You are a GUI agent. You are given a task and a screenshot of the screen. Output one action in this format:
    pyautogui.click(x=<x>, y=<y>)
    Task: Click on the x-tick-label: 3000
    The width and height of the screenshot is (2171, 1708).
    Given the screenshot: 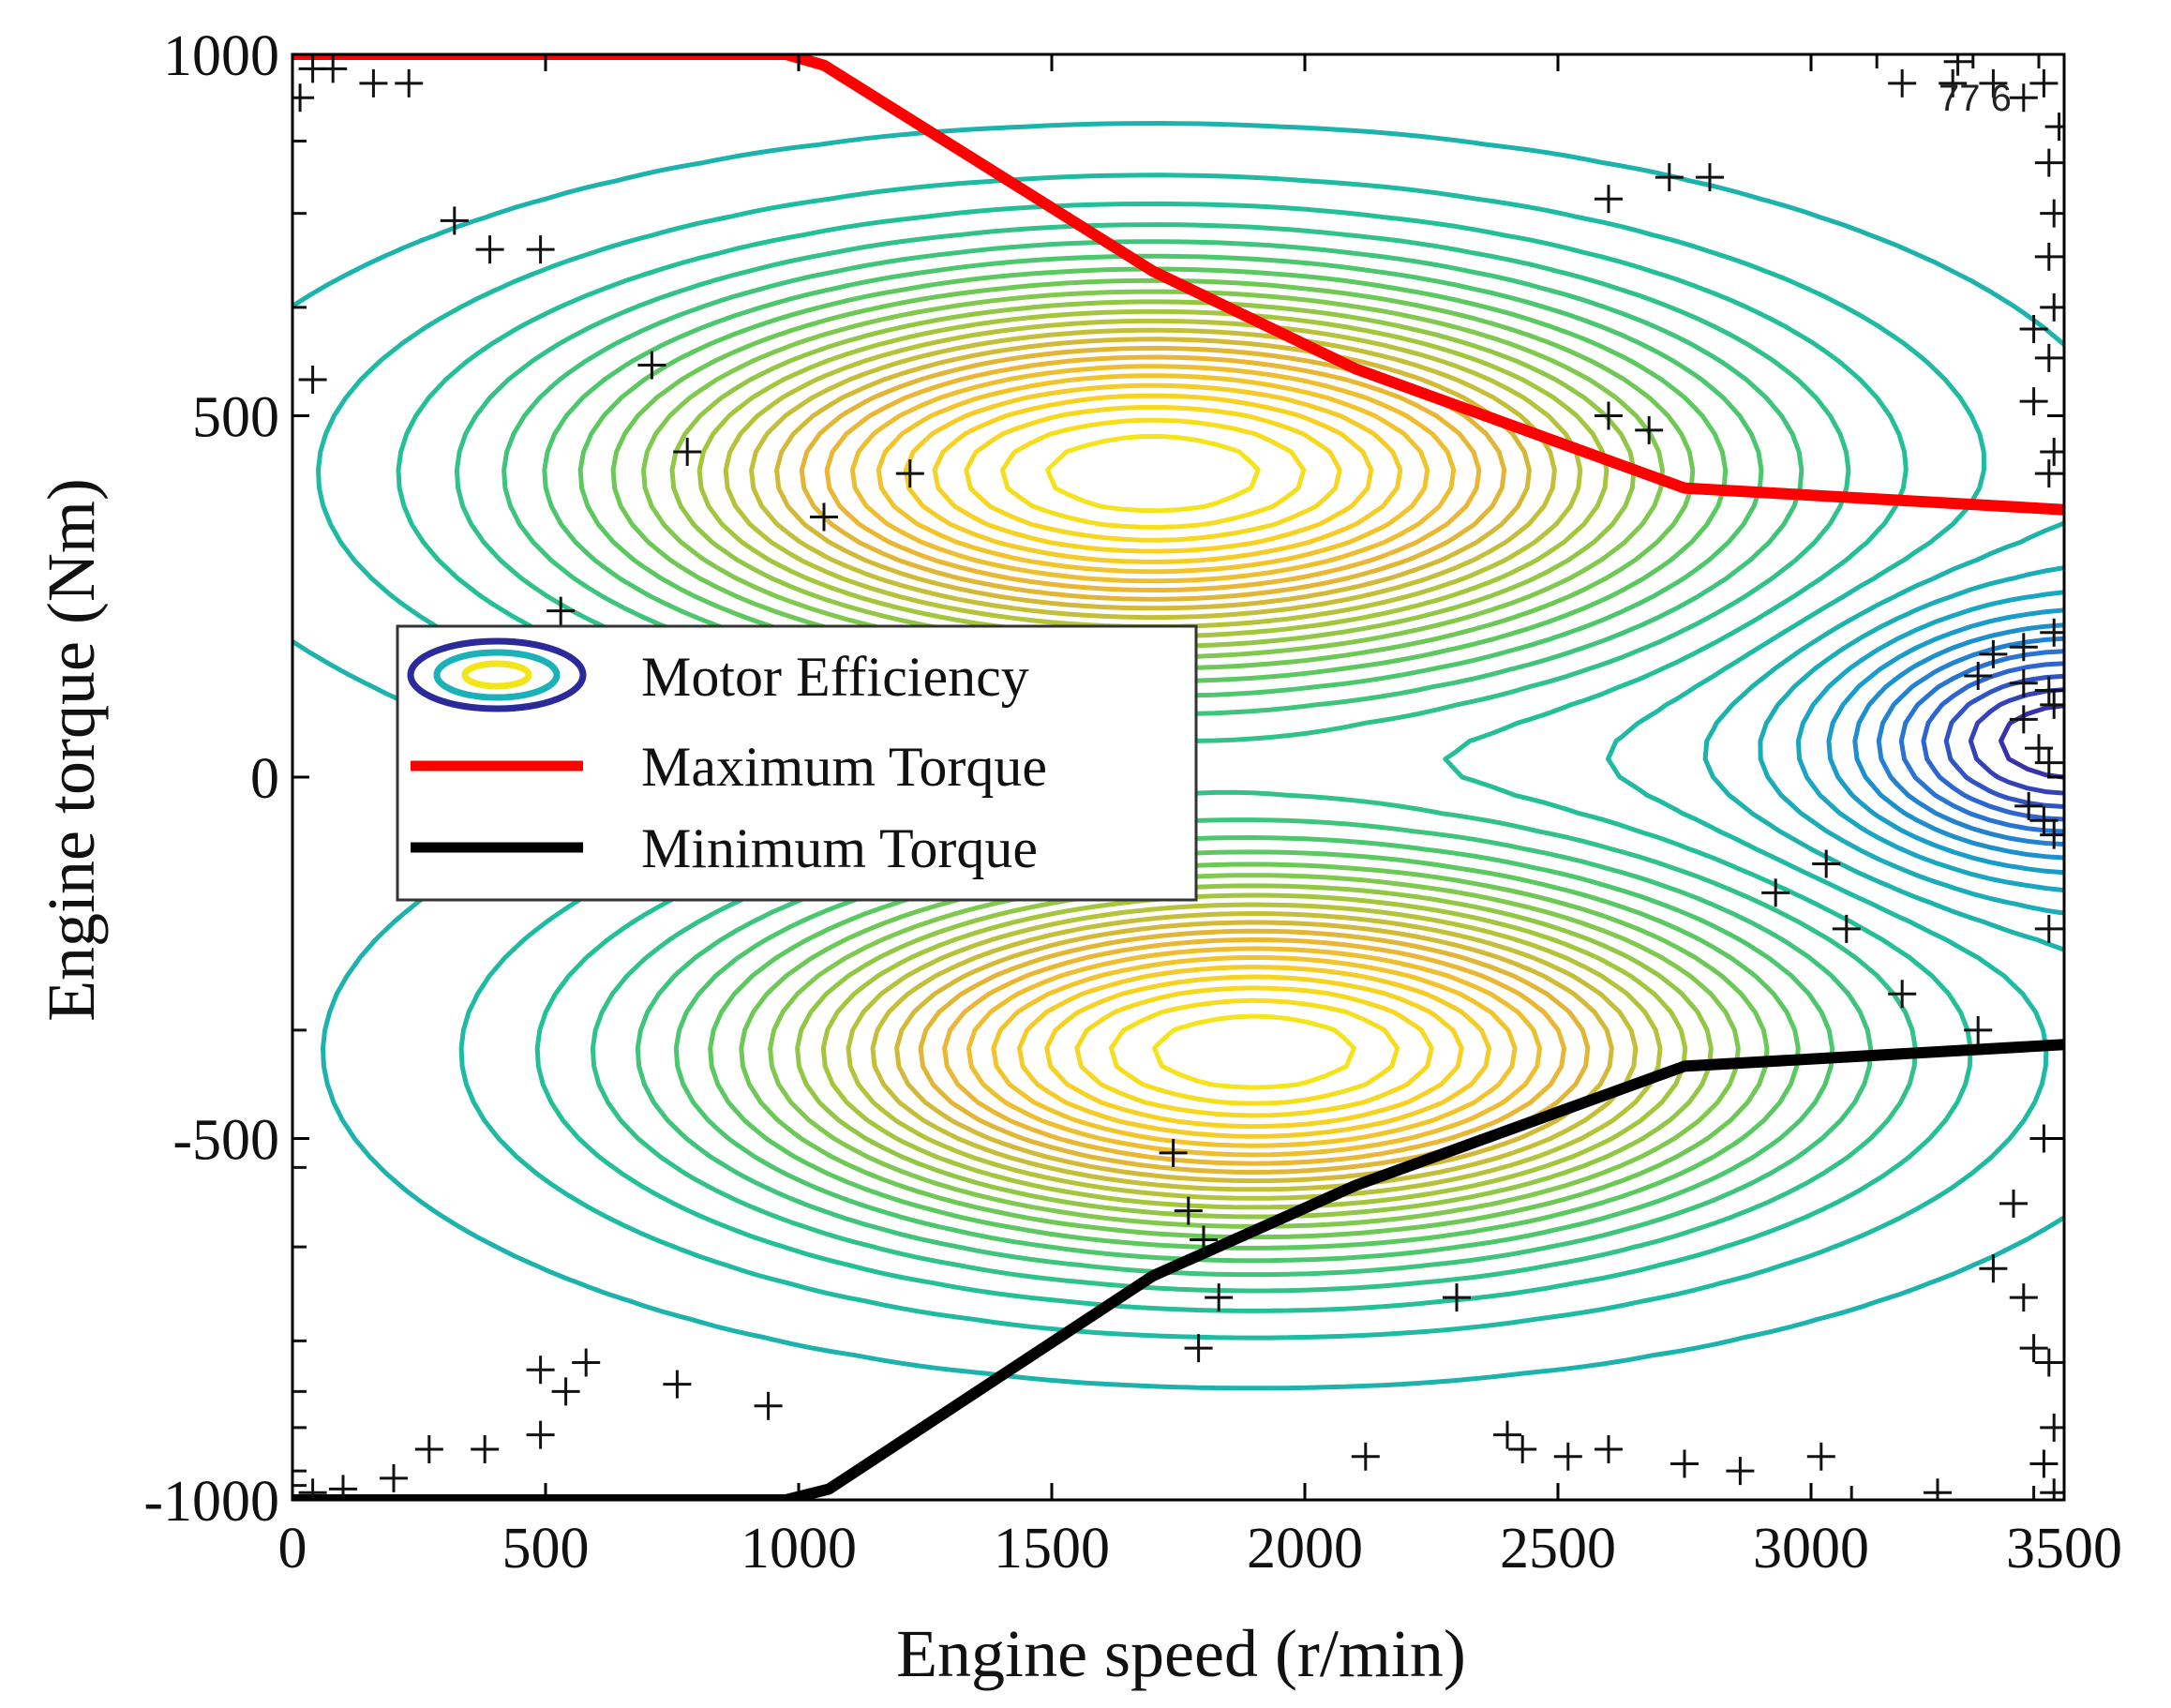 What is the action you would take?
    pyautogui.click(x=1811, y=1549)
    